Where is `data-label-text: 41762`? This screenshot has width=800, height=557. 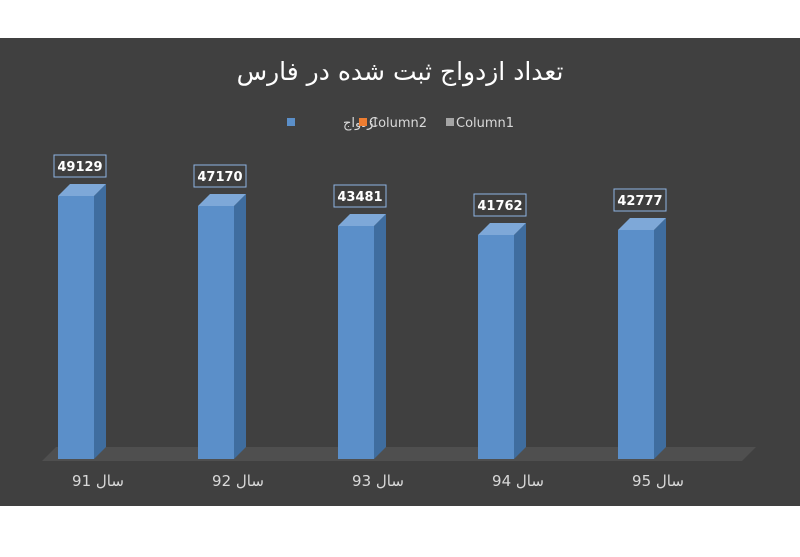 data-label-text: 41762 is located at coordinates (499, 206).